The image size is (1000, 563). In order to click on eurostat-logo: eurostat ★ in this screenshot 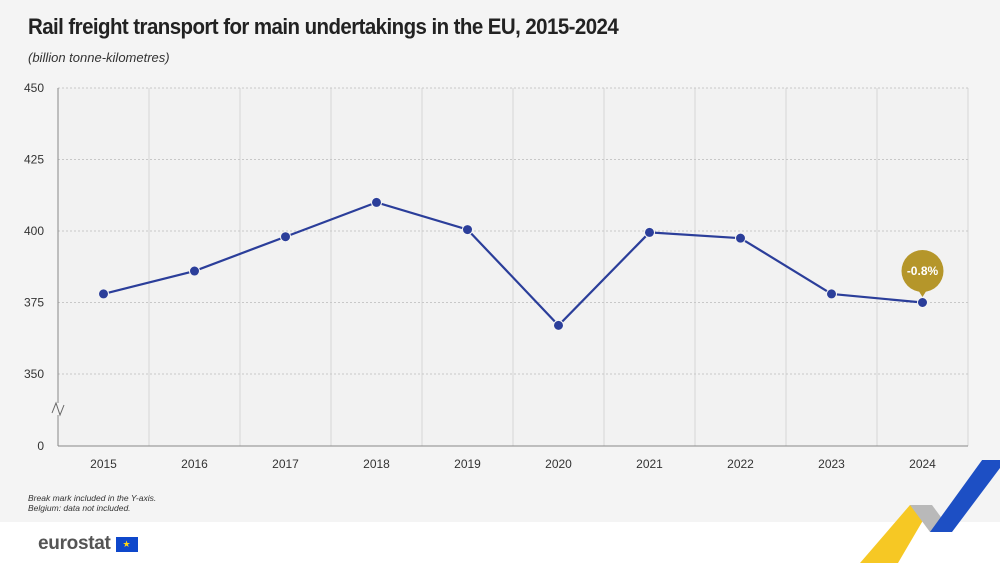, I will do `click(88, 544)`.